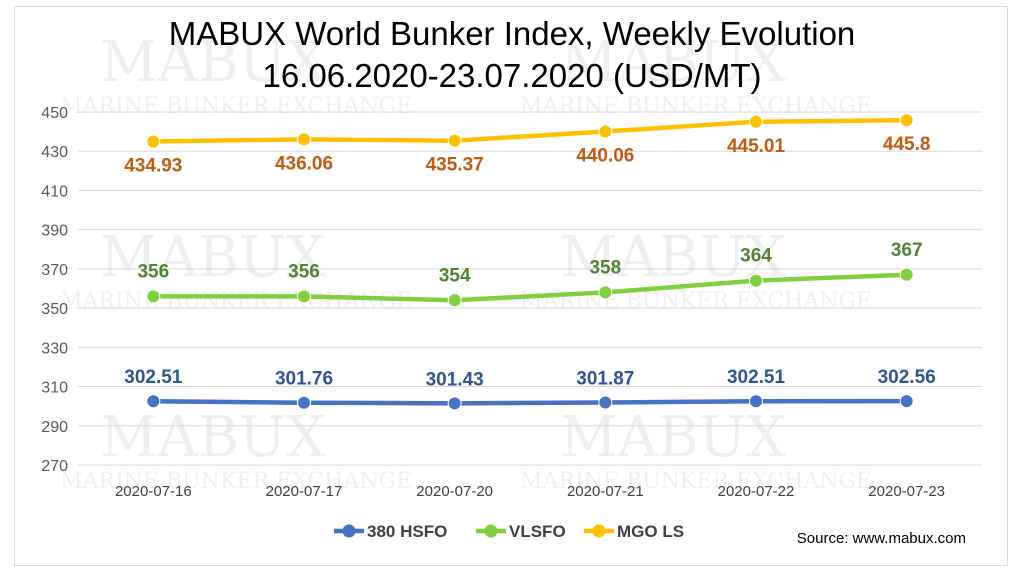  Describe the element at coordinates (54, 309) in the screenshot. I see `y-tick-label: 350` at that location.